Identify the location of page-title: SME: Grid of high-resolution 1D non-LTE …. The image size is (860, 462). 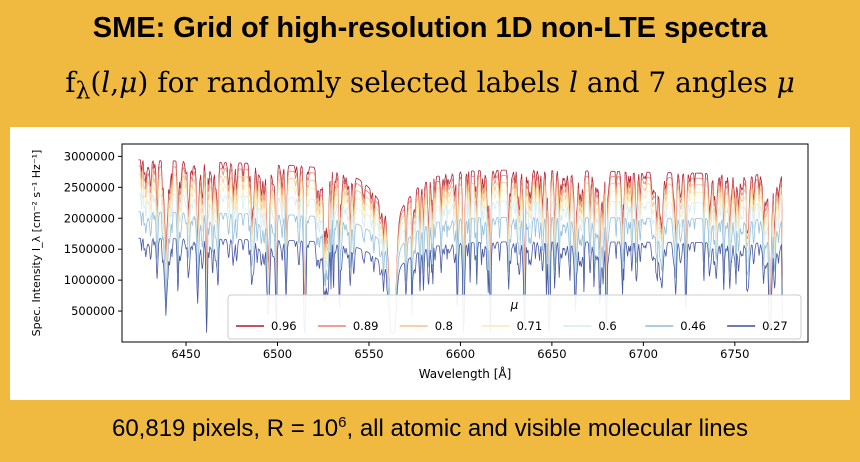
(430, 28).